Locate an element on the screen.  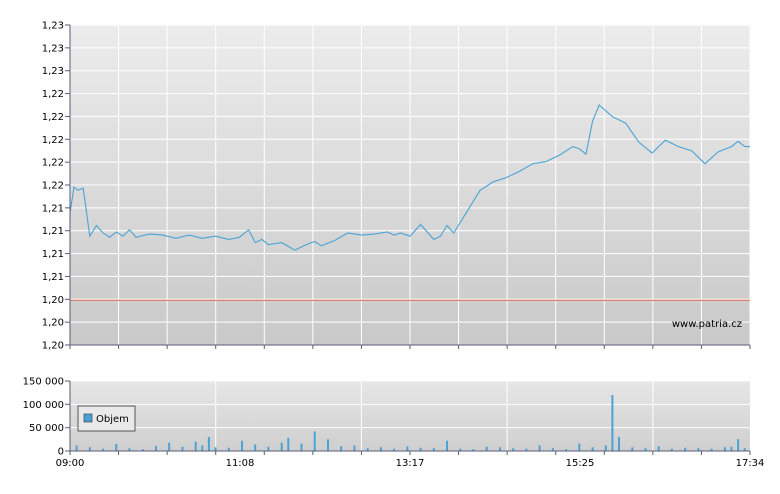
x-tick-label: 13:17 is located at coordinates (410, 463).